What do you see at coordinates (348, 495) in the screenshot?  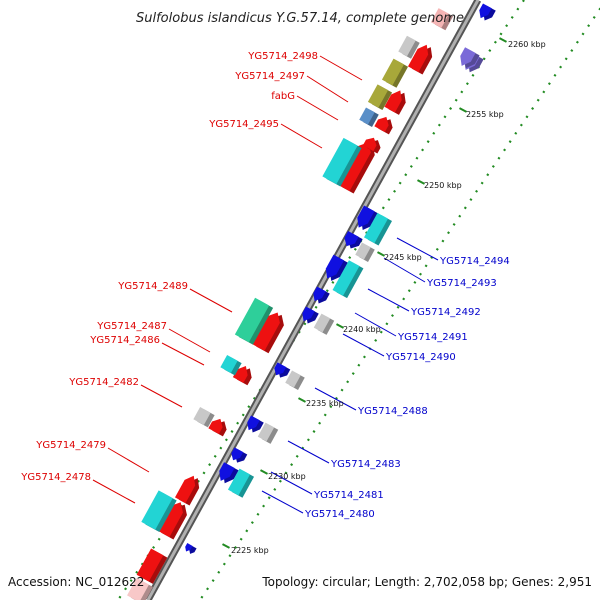 I see `label-yg5714-2481: YG5714_2481` at bounding box center [348, 495].